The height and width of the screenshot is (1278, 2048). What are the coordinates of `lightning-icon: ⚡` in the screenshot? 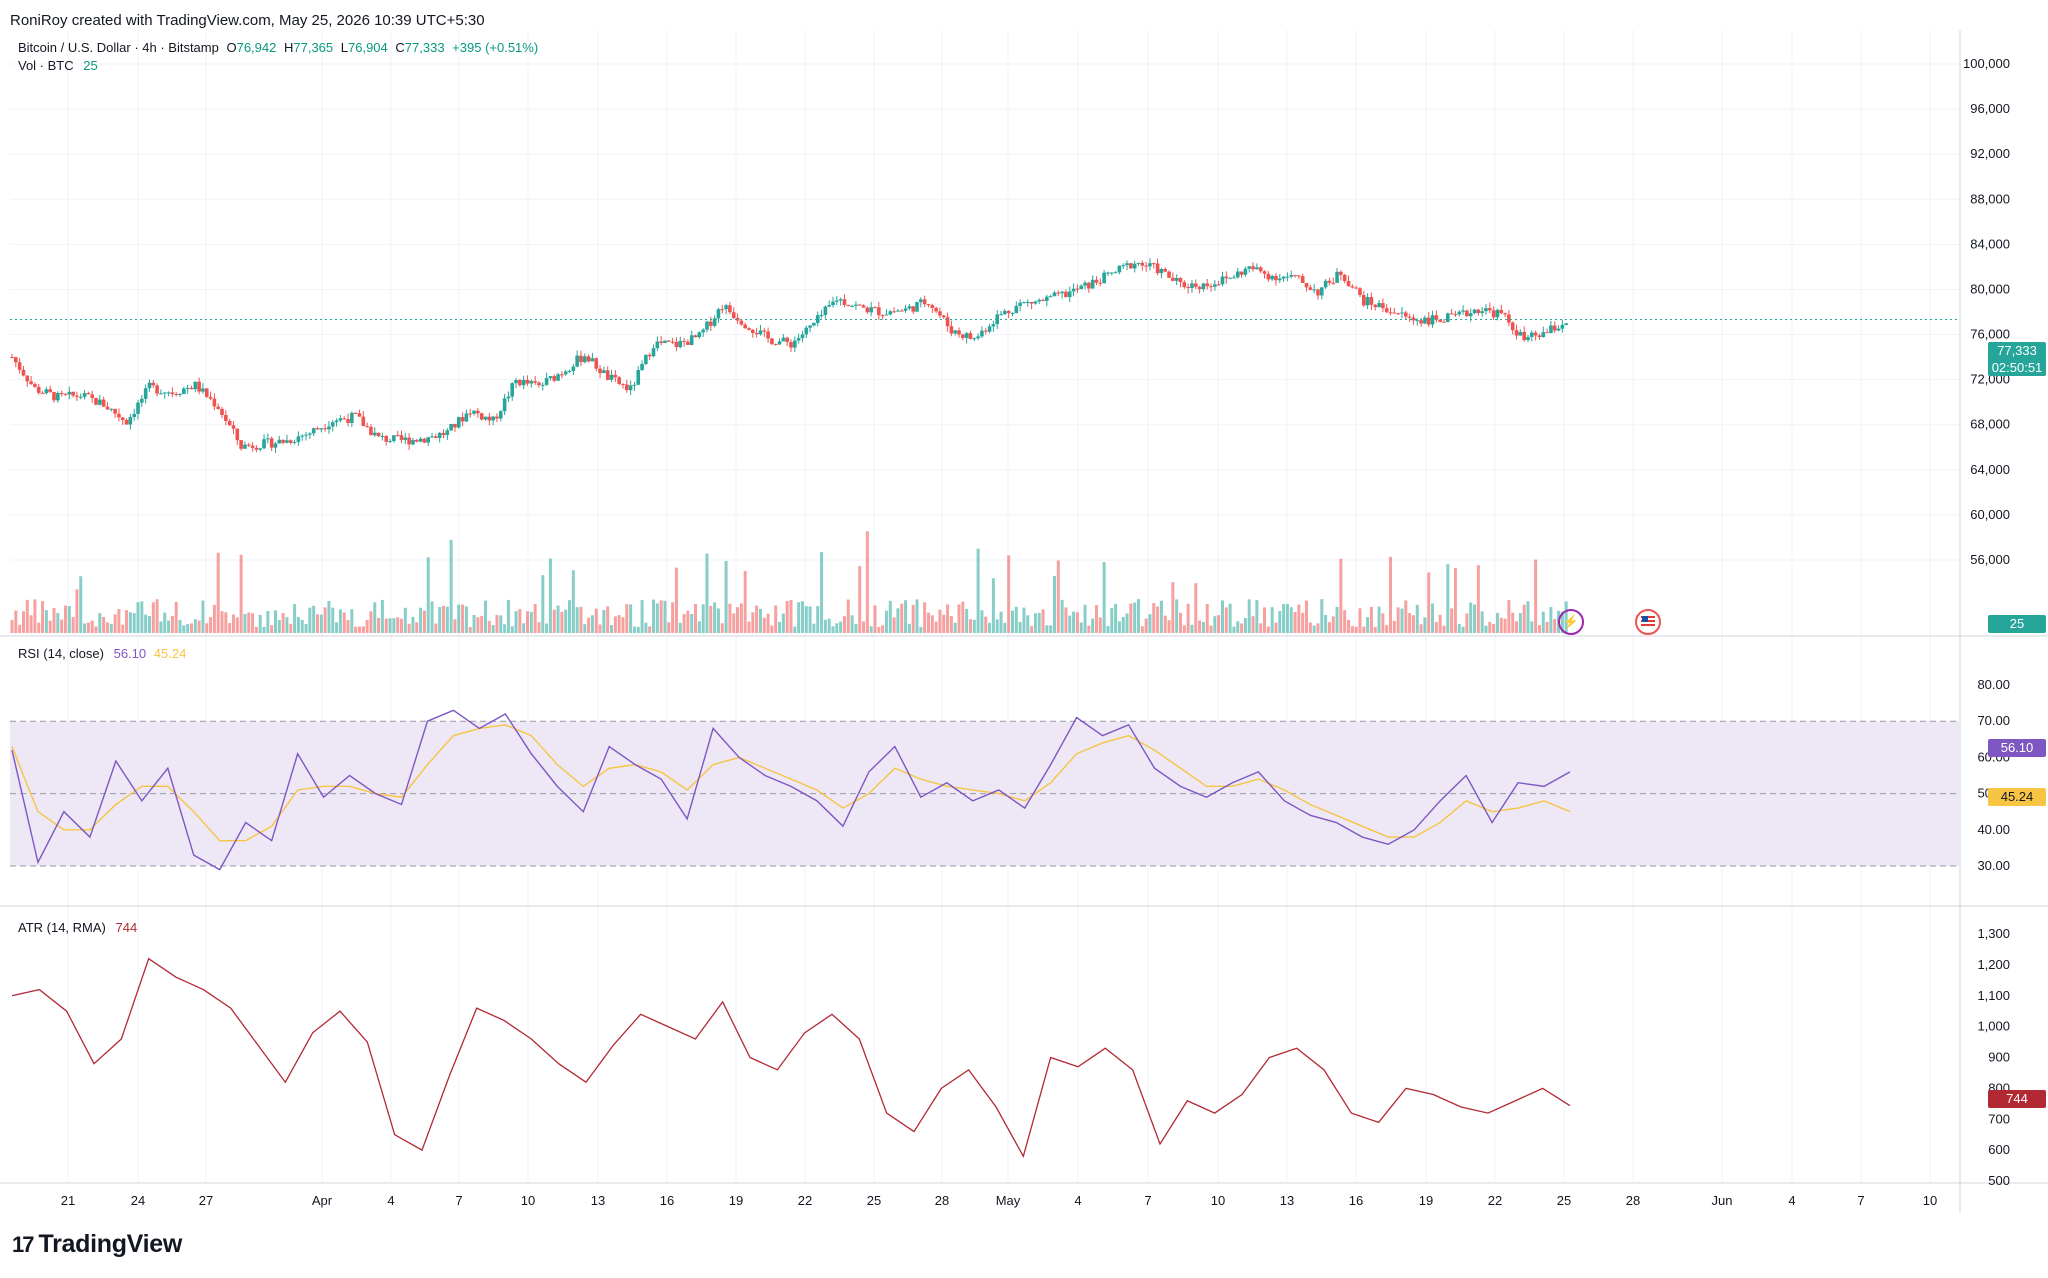 It's located at (1571, 622).